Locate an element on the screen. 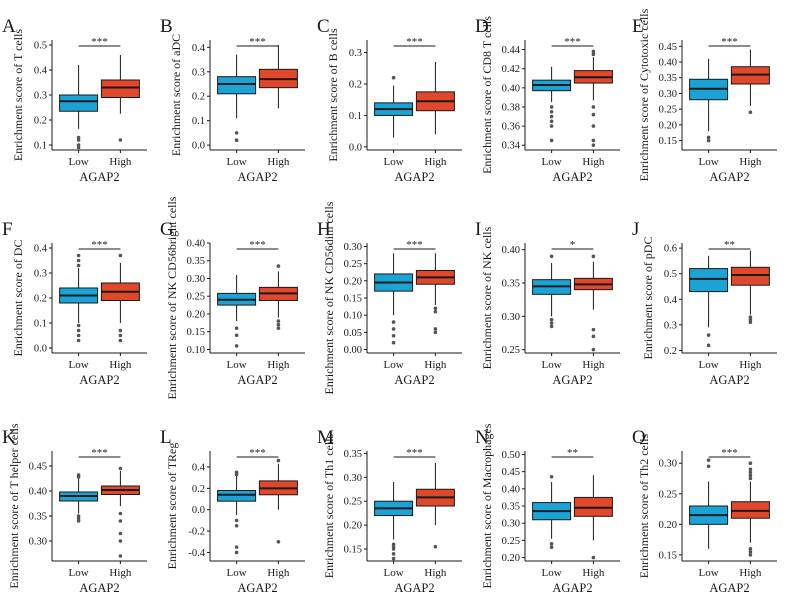 This screenshot has width=790, height=595. panel-letter: B is located at coordinates (166, 26).